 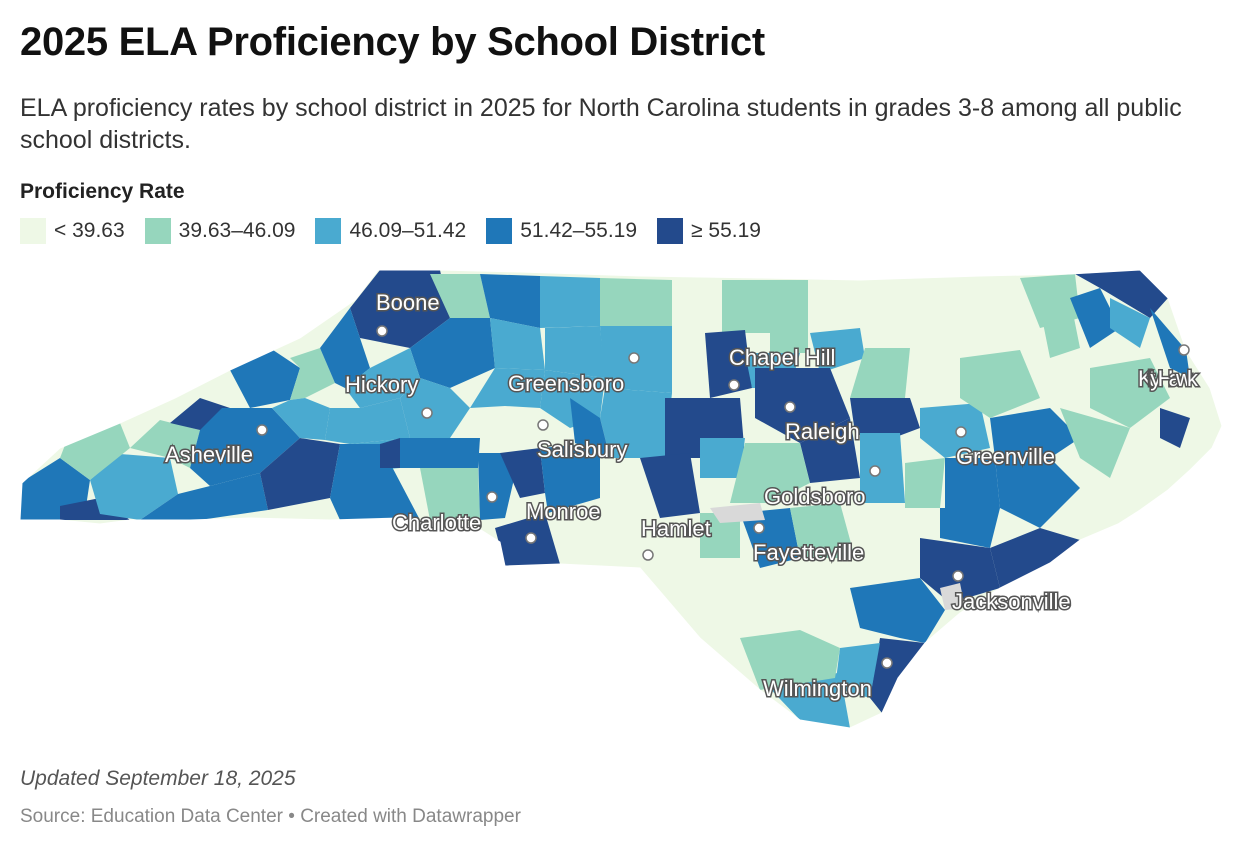 What do you see at coordinates (102, 191) in the screenshot?
I see `legend-title: Proficiency Rate` at bounding box center [102, 191].